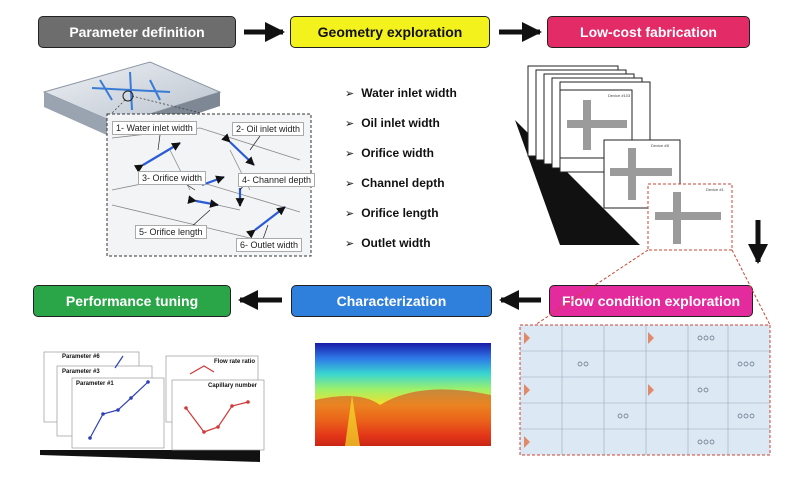 The width and height of the screenshot is (802, 493). What do you see at coordinates (172, 178) in the screenshot?
I see `callout-orifice-width: 3- Orifice width` at bounding box center [172, 178].